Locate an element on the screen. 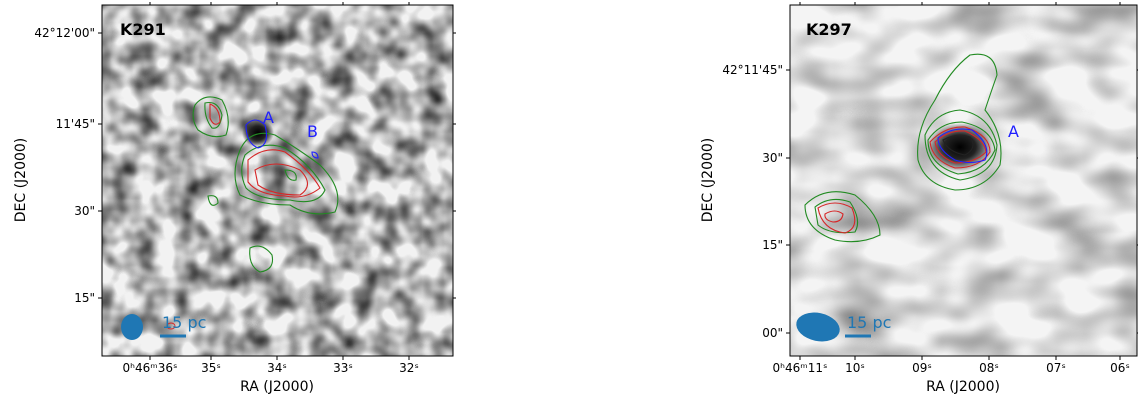 This screenshot has height=408, width=1138. panel-title: K291 is located at coordinates (143, 29).